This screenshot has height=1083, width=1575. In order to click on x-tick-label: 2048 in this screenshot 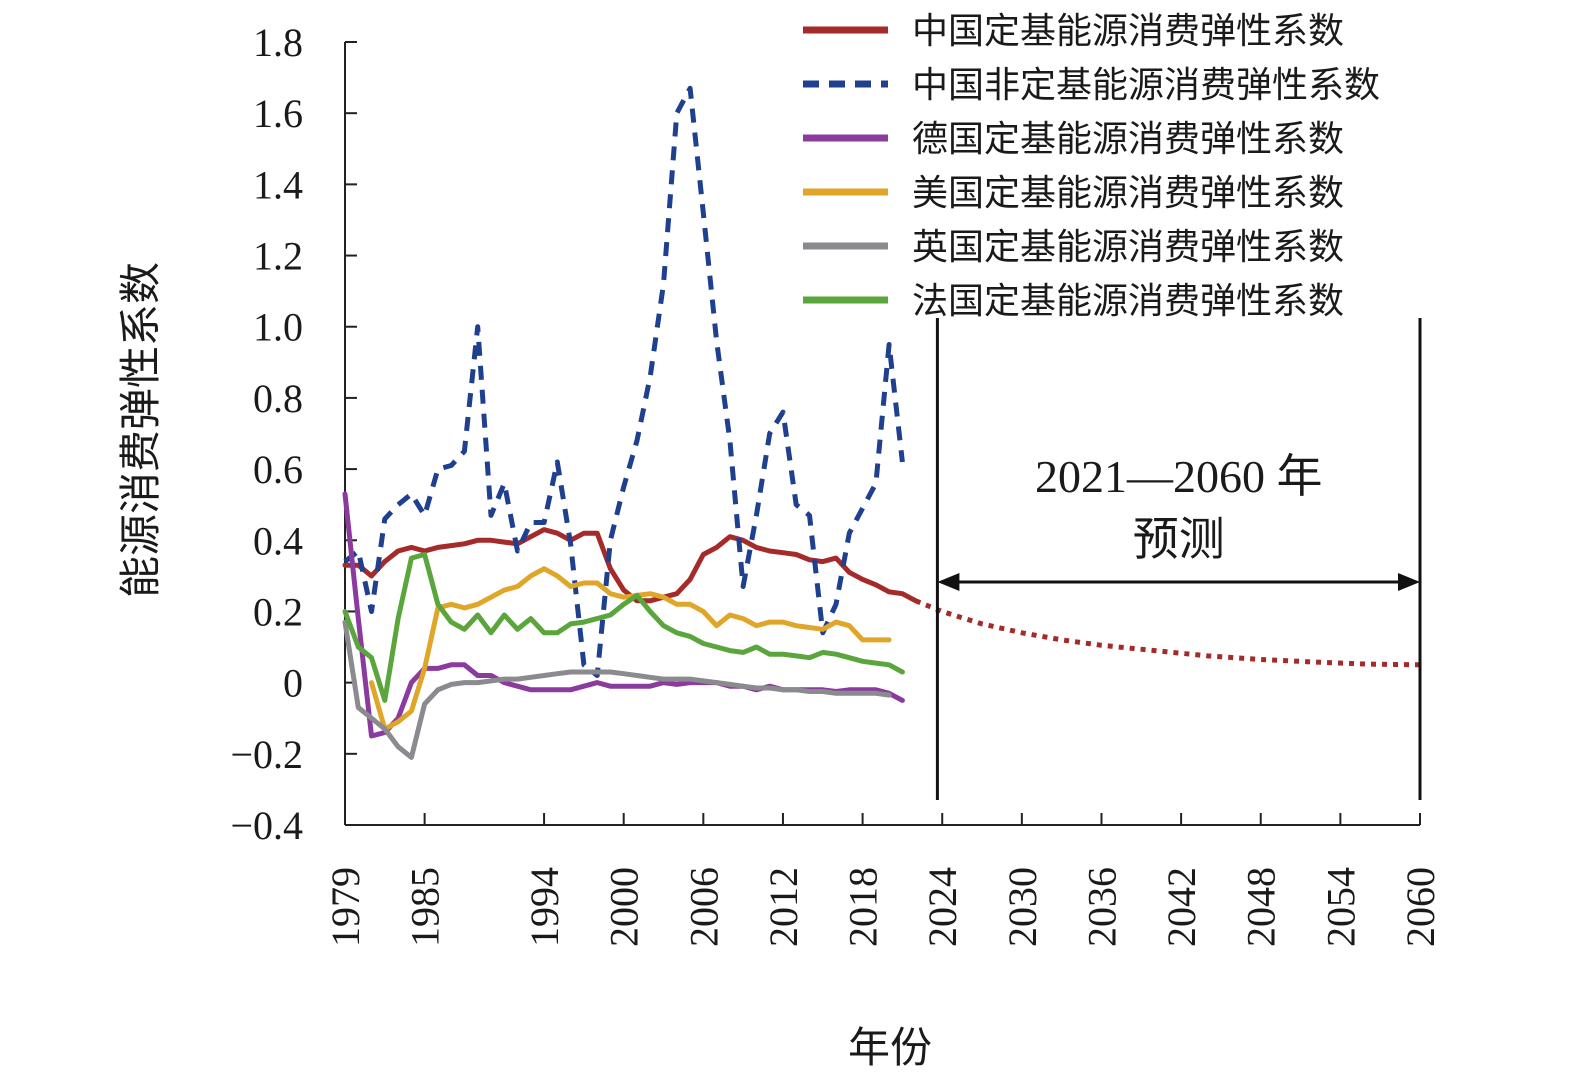, I will do `click(1261, 907)`.